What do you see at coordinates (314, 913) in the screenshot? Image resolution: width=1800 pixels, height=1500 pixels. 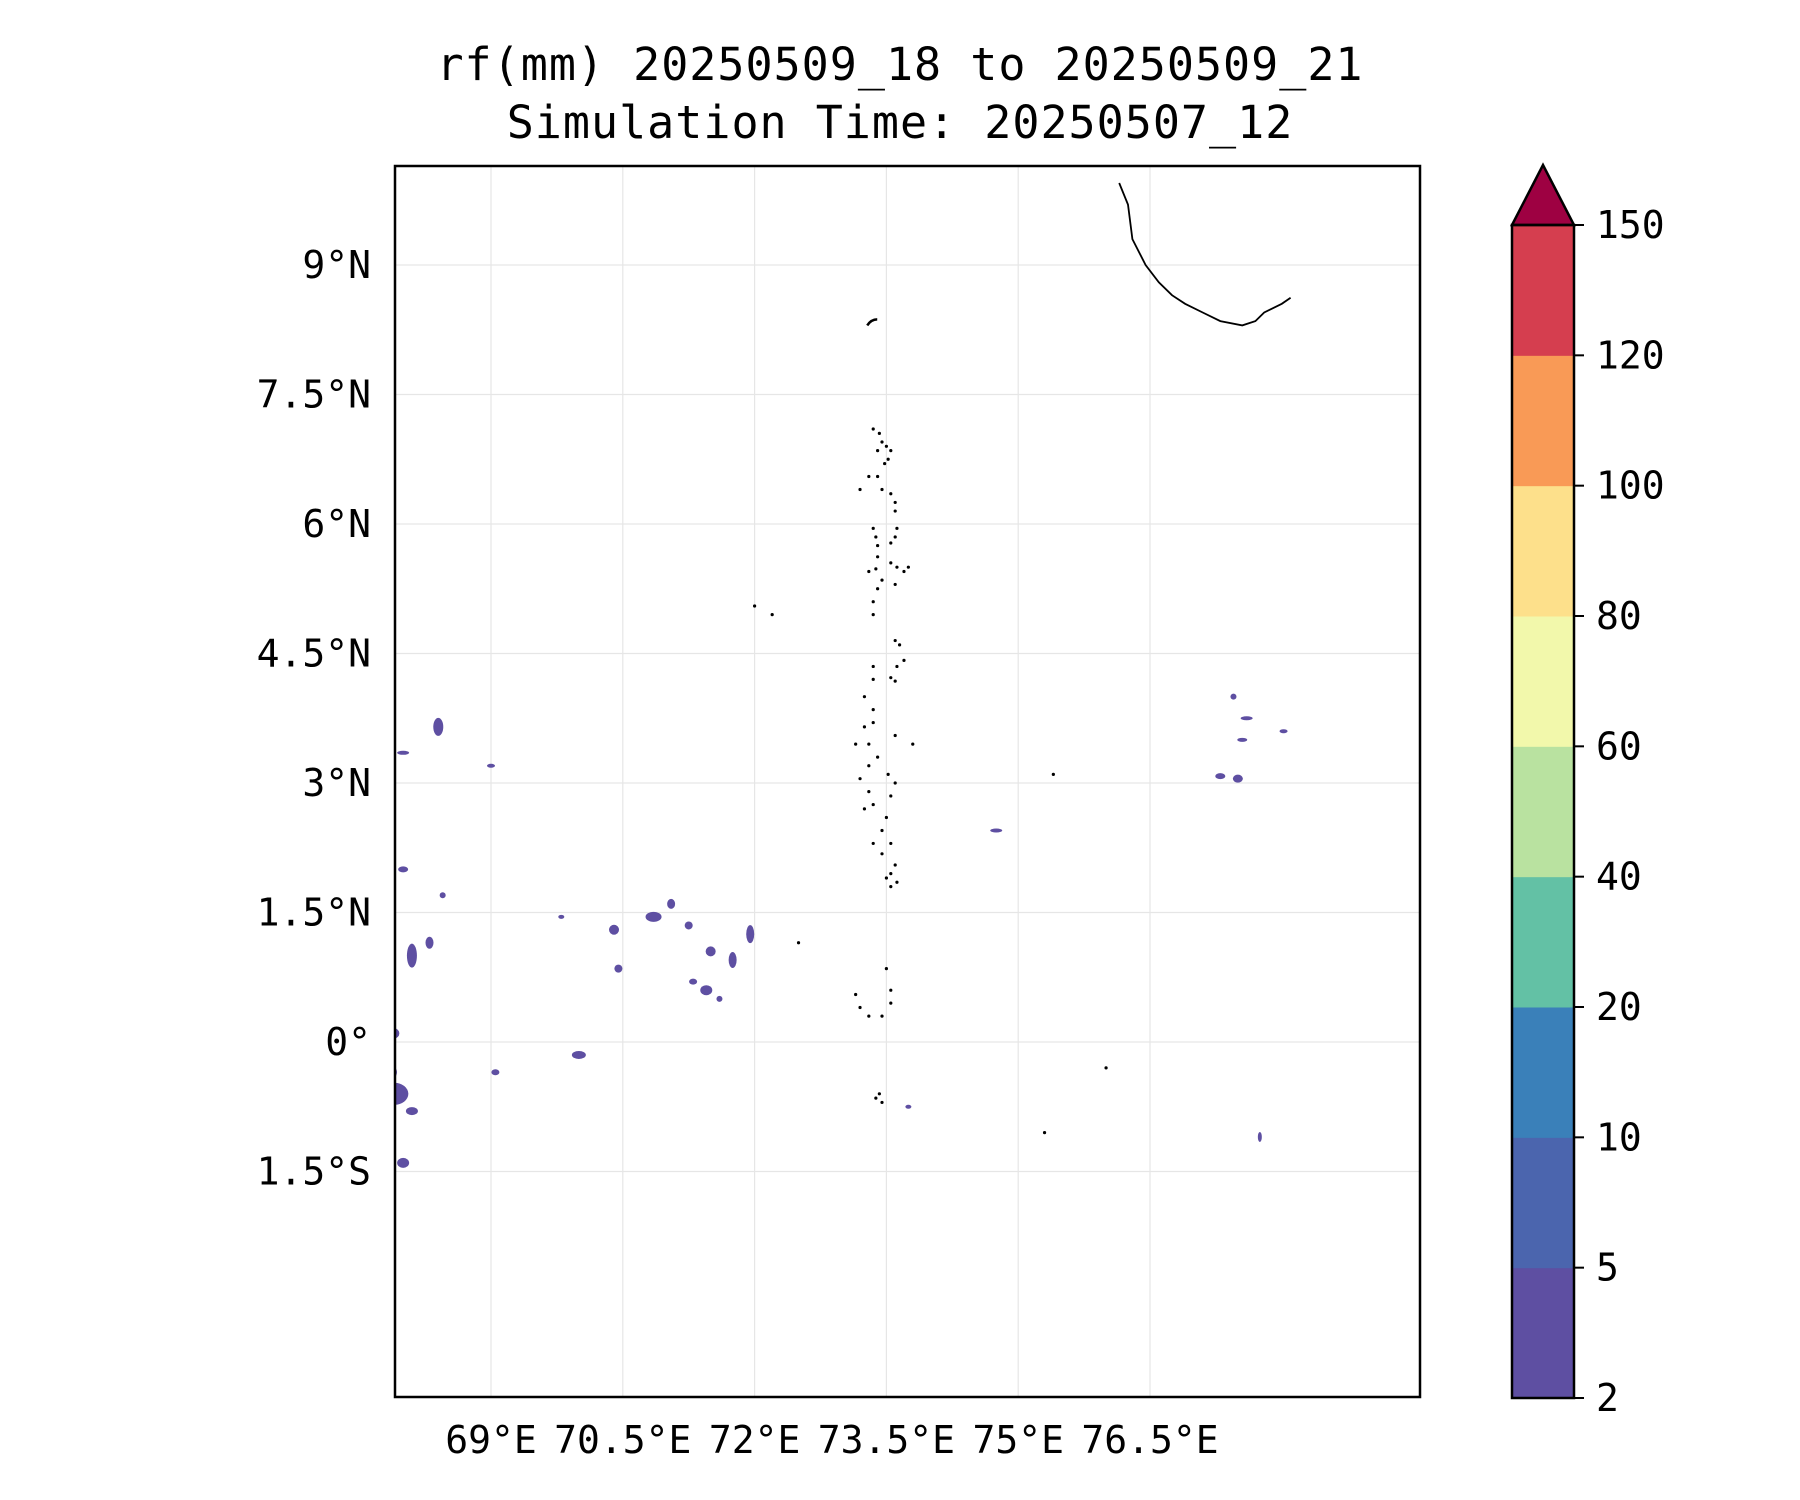 I see `y-tick-label: 1.5°N` at bounding box center [314, 913].